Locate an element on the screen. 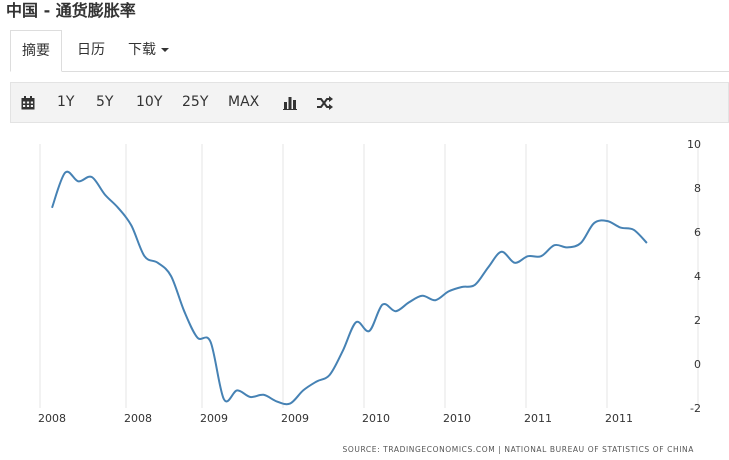 The image size is (729, 460). x-axis: 2008 2008 2009 2009 2010 2010 2011 2011 is located at coordinates (335, 418).